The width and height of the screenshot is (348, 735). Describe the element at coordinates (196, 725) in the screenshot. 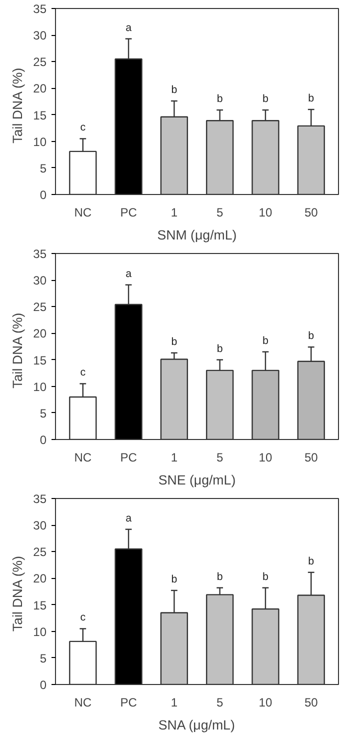

I see `x-axis-title: SNA (μg/mL)` at that location.